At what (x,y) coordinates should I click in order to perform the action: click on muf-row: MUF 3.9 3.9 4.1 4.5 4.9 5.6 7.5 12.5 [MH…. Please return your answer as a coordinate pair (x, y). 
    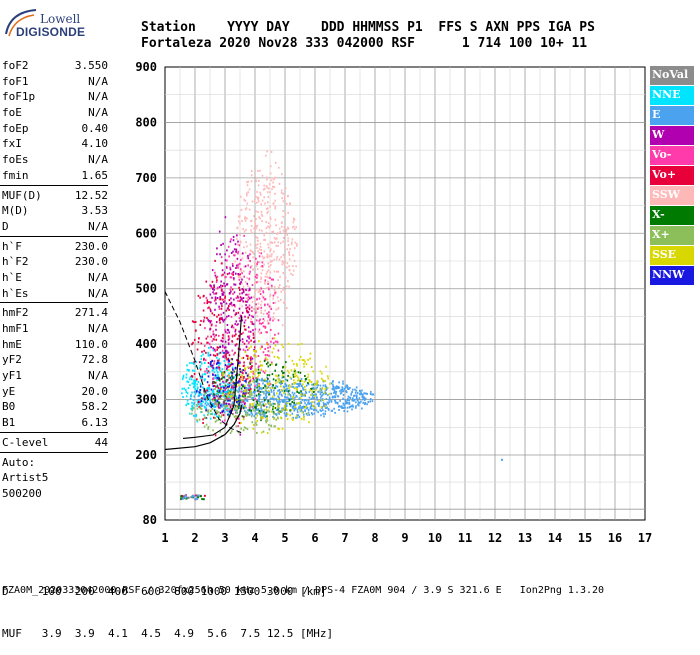
    Looking at the image, I should click on (168, 633).